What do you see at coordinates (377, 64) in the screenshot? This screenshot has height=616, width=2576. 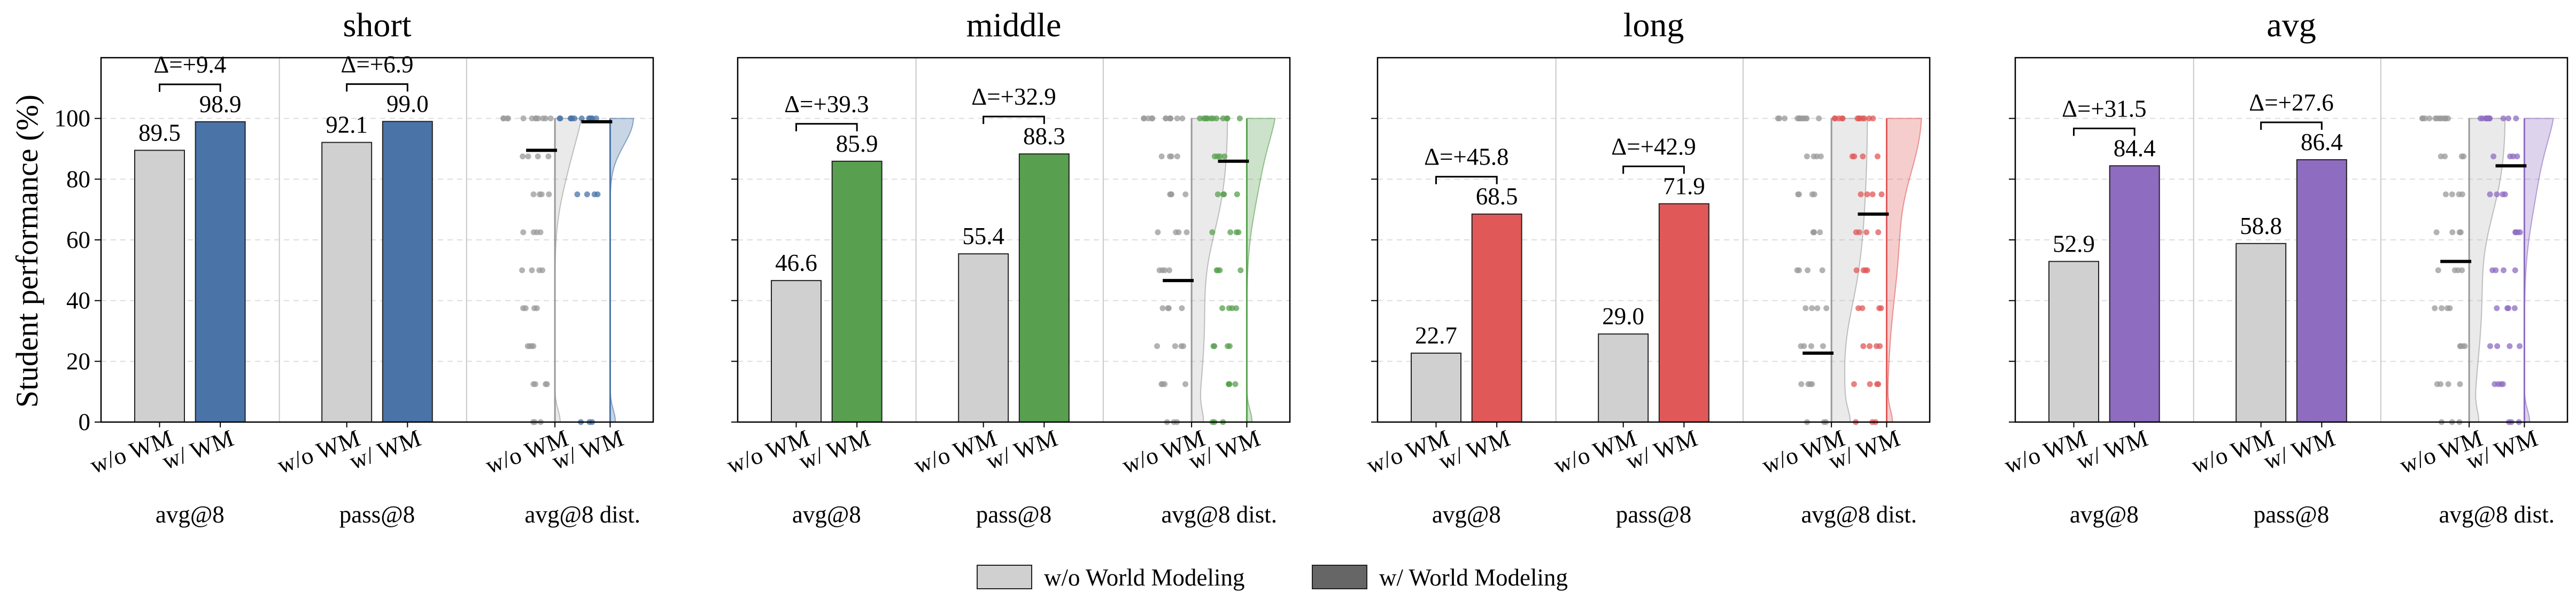 I see `delta-label: Δ=+6.9` at bounding box center [377, 64].